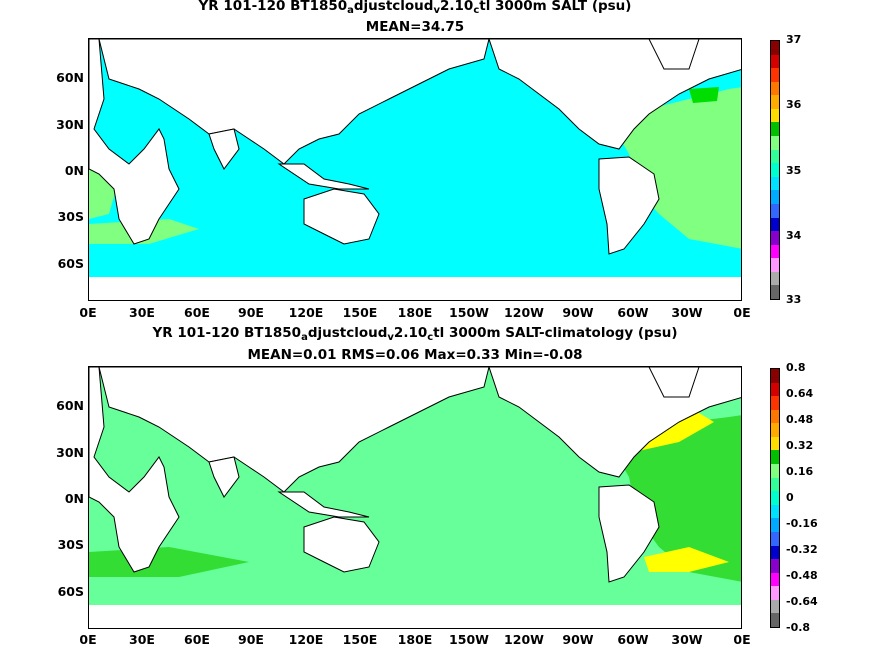 This screenshot has height=656, width=875. What do you see at coordinates (800, 445) in the screenshot?
I see `panel2-colorbar-label: 0.32` at bounding box center [800, 445].